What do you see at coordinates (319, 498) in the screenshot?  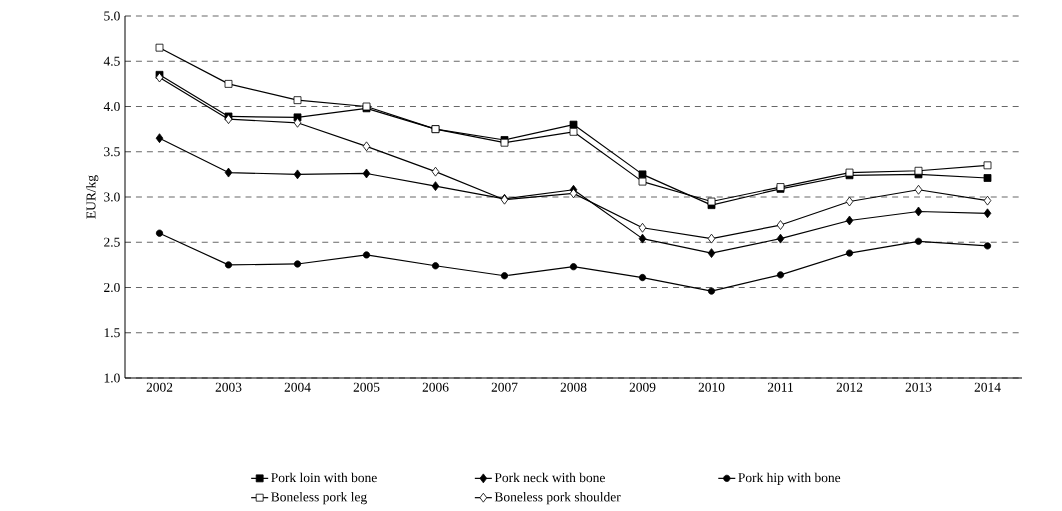 I see `legend-label: Boneless pork leg` at bounding box center [319, 498].